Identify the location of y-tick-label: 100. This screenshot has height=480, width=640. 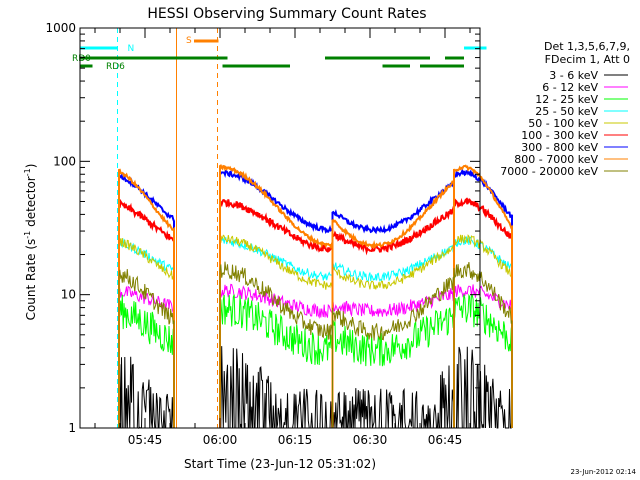
(64, 161).